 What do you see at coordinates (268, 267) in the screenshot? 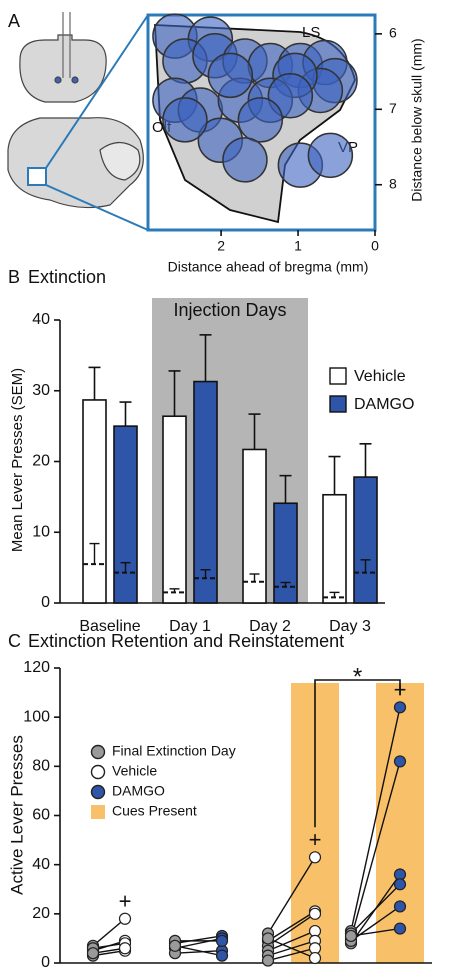
I see `x-axis-label: Distance ahead of bregma (mm)` at bounding box center [268, 267].